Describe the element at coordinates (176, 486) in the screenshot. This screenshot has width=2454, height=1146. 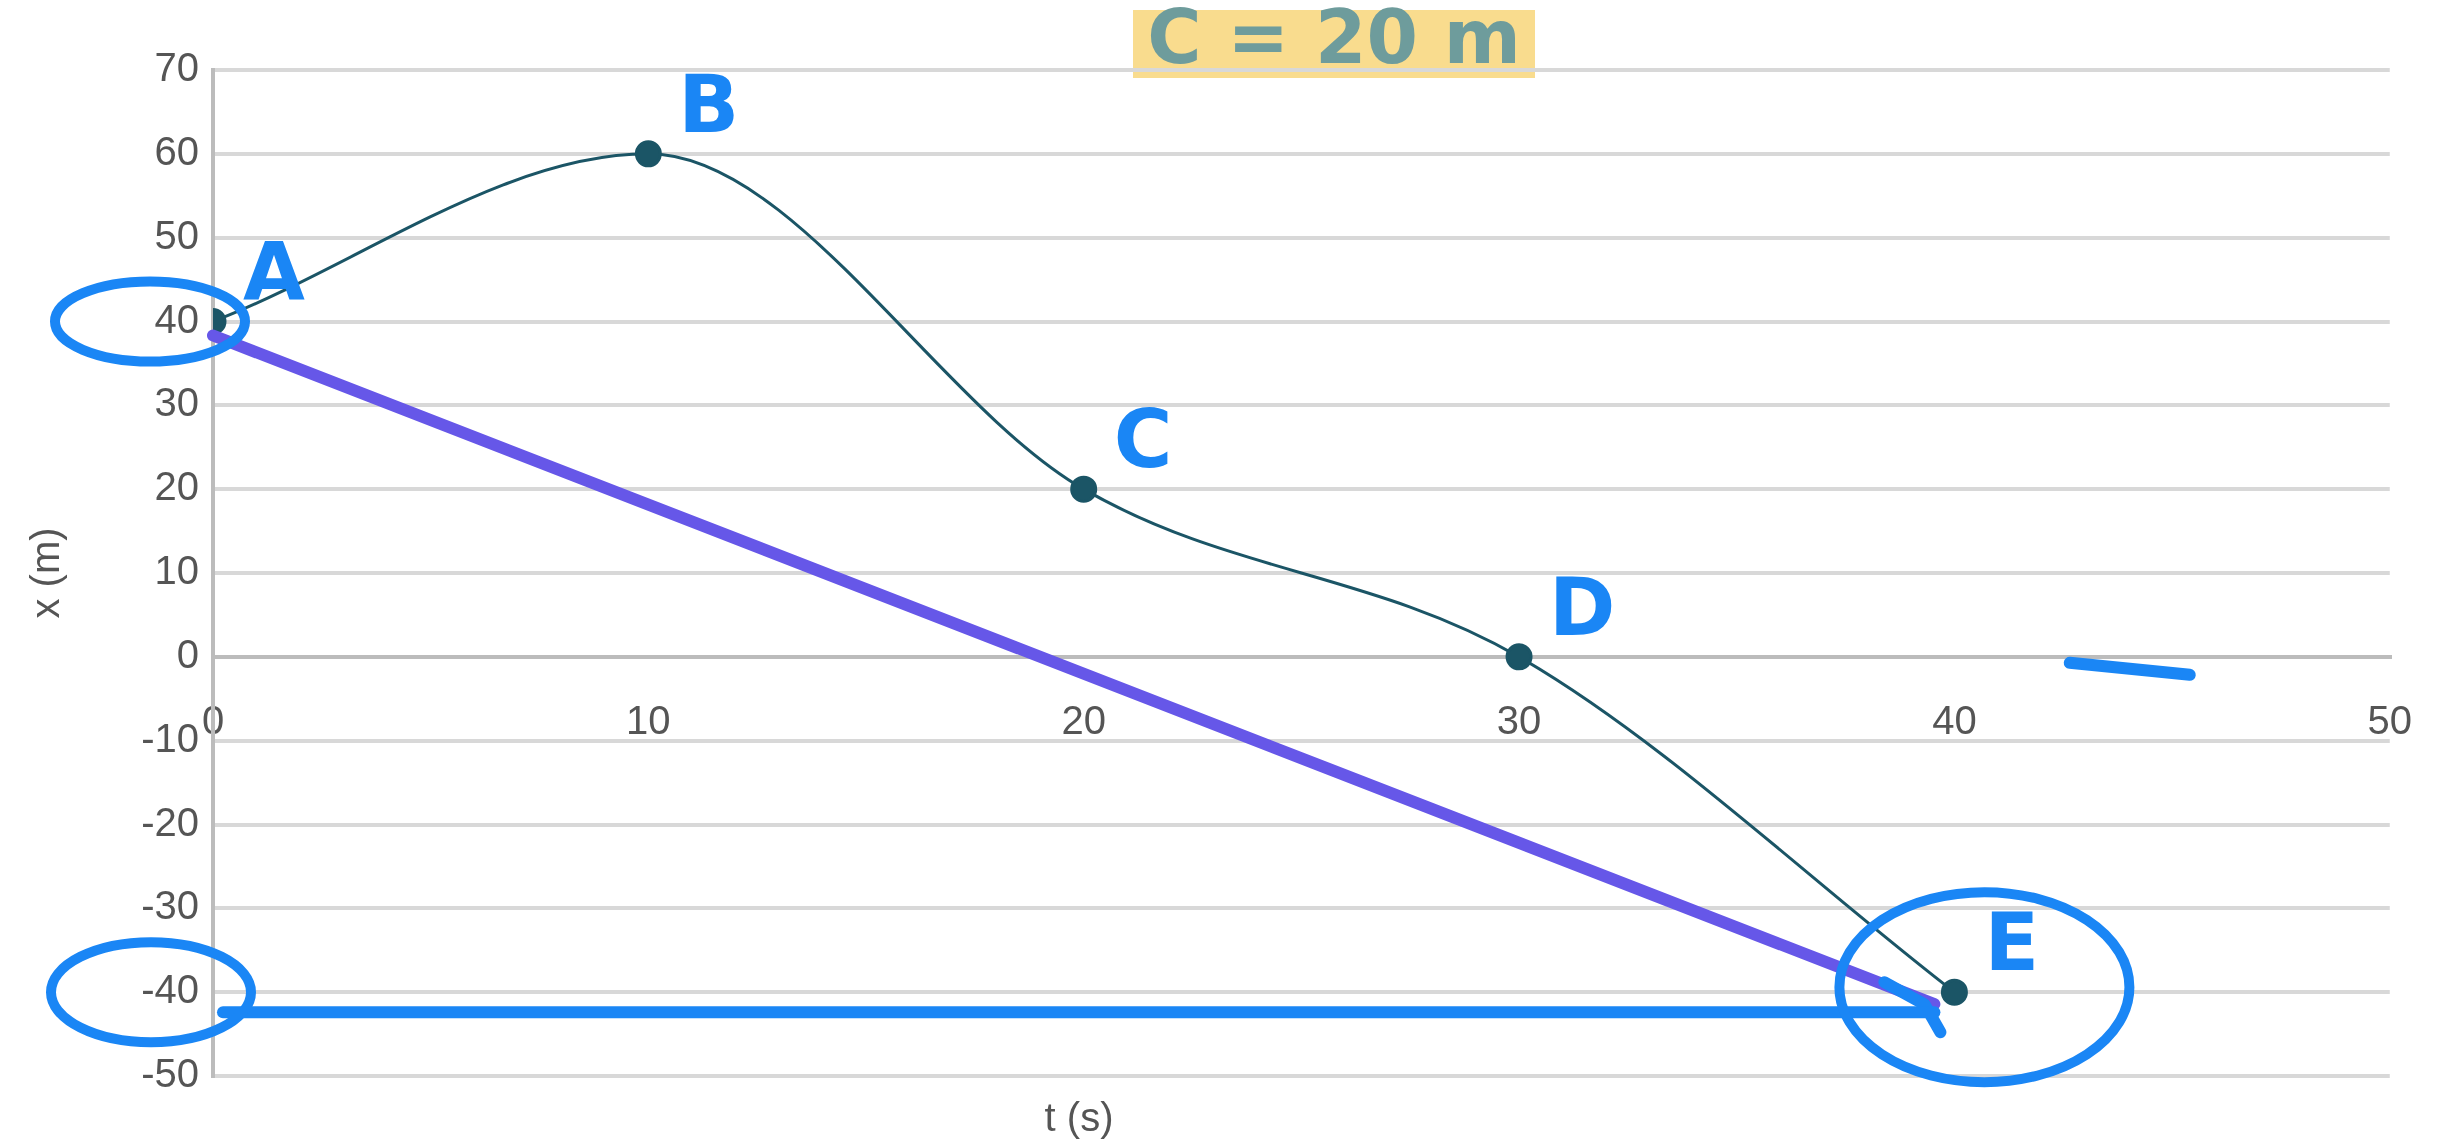
I see `y-tick-label: 20` at that location.